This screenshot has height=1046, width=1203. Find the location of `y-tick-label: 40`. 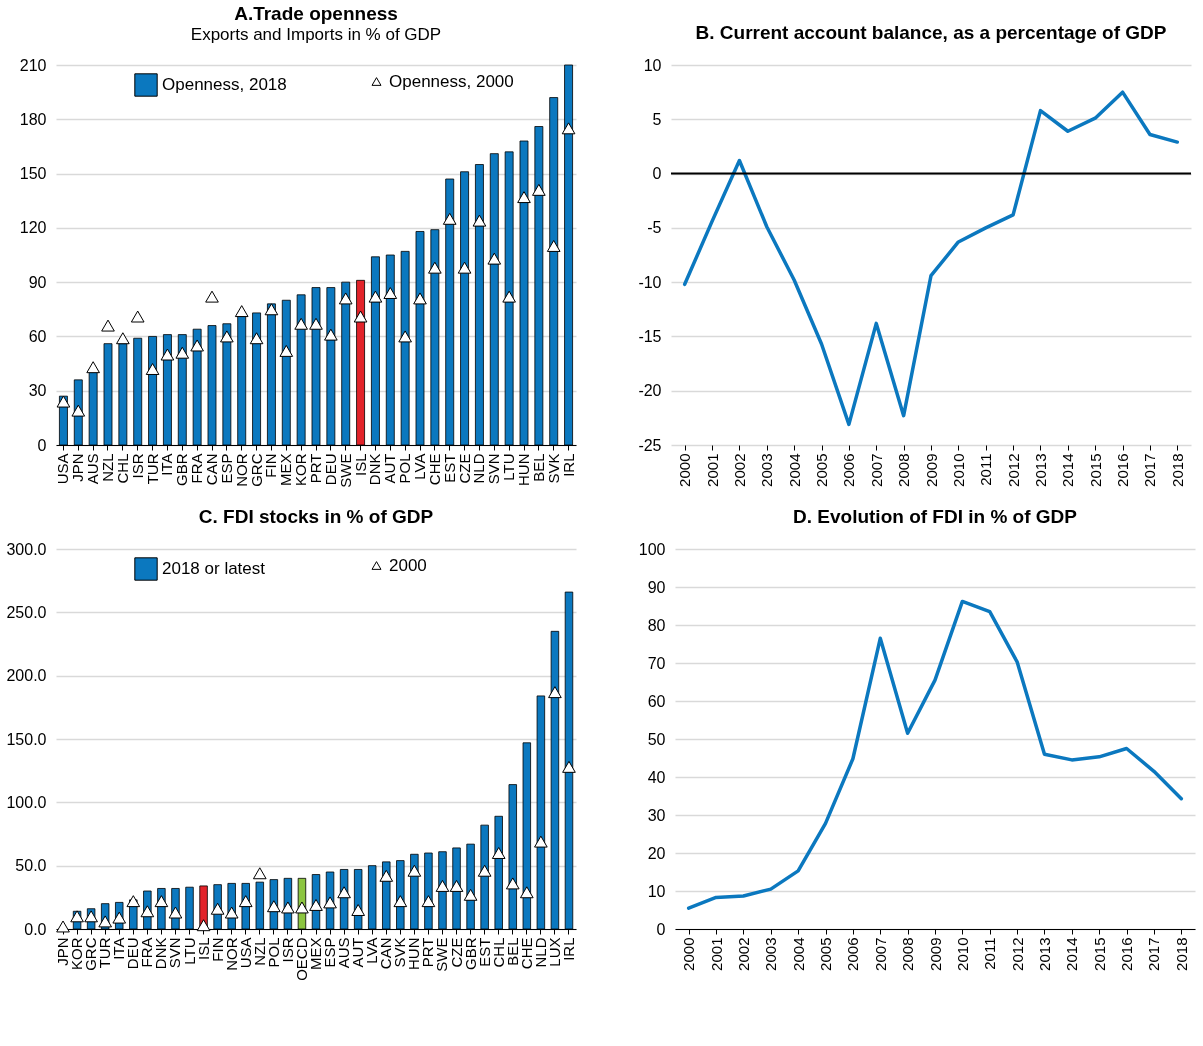

y-tick-label: 40 is located at coordinates (656, 777).